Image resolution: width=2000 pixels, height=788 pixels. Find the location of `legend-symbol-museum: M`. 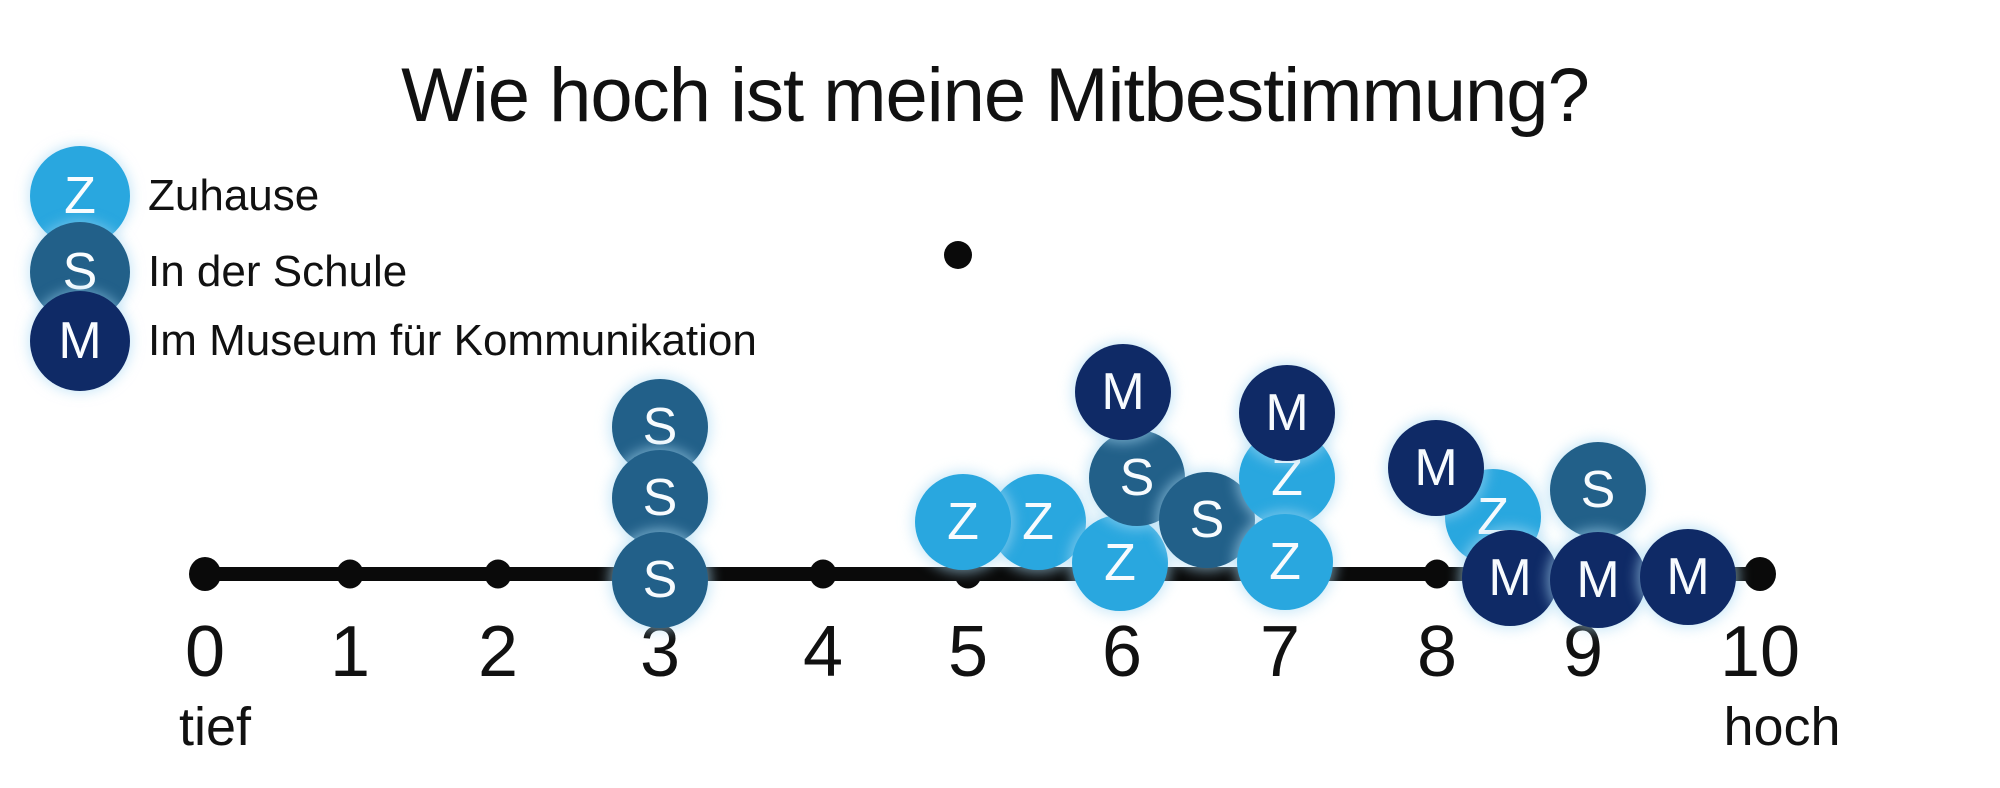

legend-symbol-museum: M is located at coordinates (80, 341).